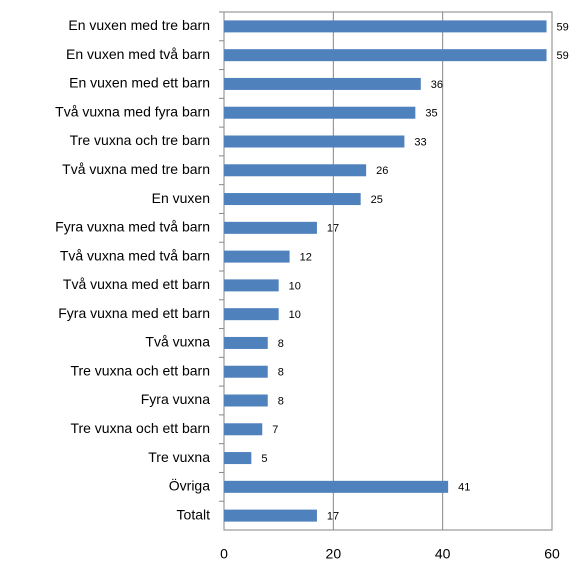  I want to click on y-tick-label: Fyra vuxna, so click(175, 399).